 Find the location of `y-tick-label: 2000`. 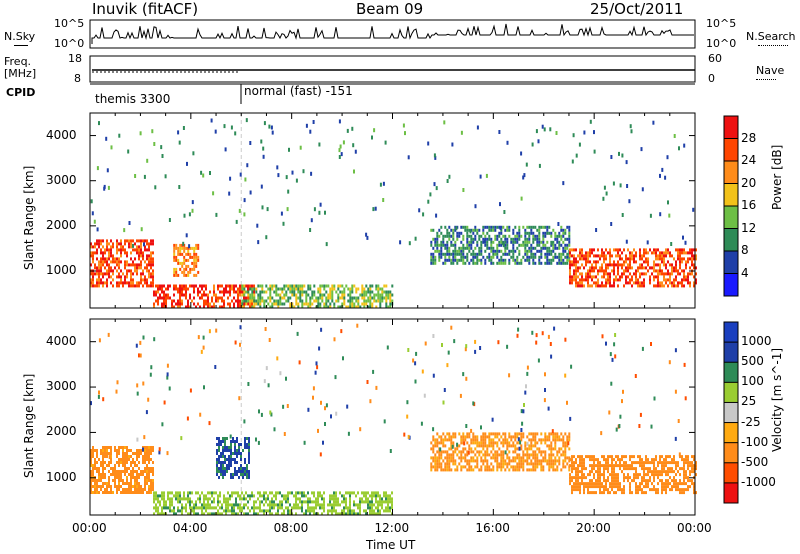

y-tick-label: 2000 is located at coordinates (61, 224).